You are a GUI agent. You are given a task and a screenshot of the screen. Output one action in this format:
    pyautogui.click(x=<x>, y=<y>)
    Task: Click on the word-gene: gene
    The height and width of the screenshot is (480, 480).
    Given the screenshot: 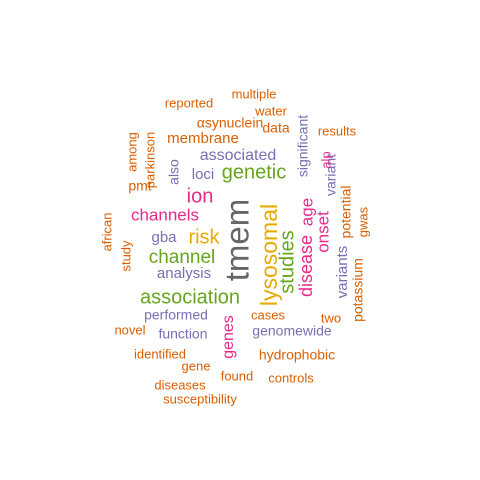 What is the action you would take?
    pyautogui.click(x=196, y=365)
    